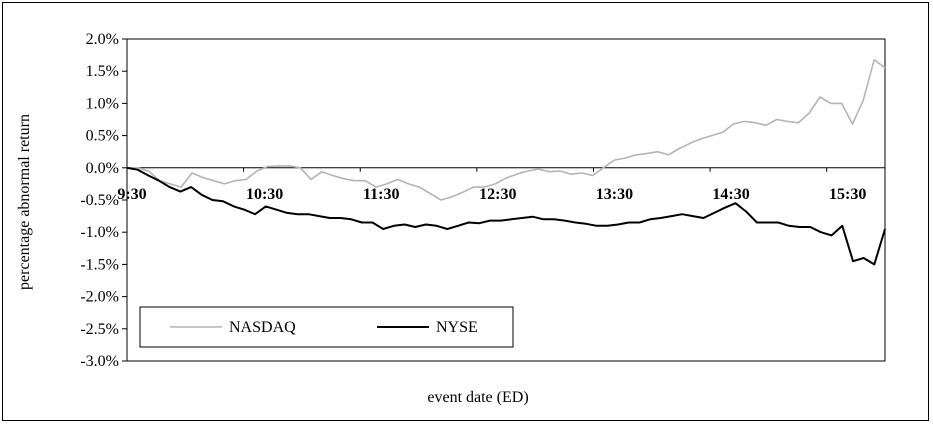  I want to click on y-tick-label: -1.5%, so click(99, 264).